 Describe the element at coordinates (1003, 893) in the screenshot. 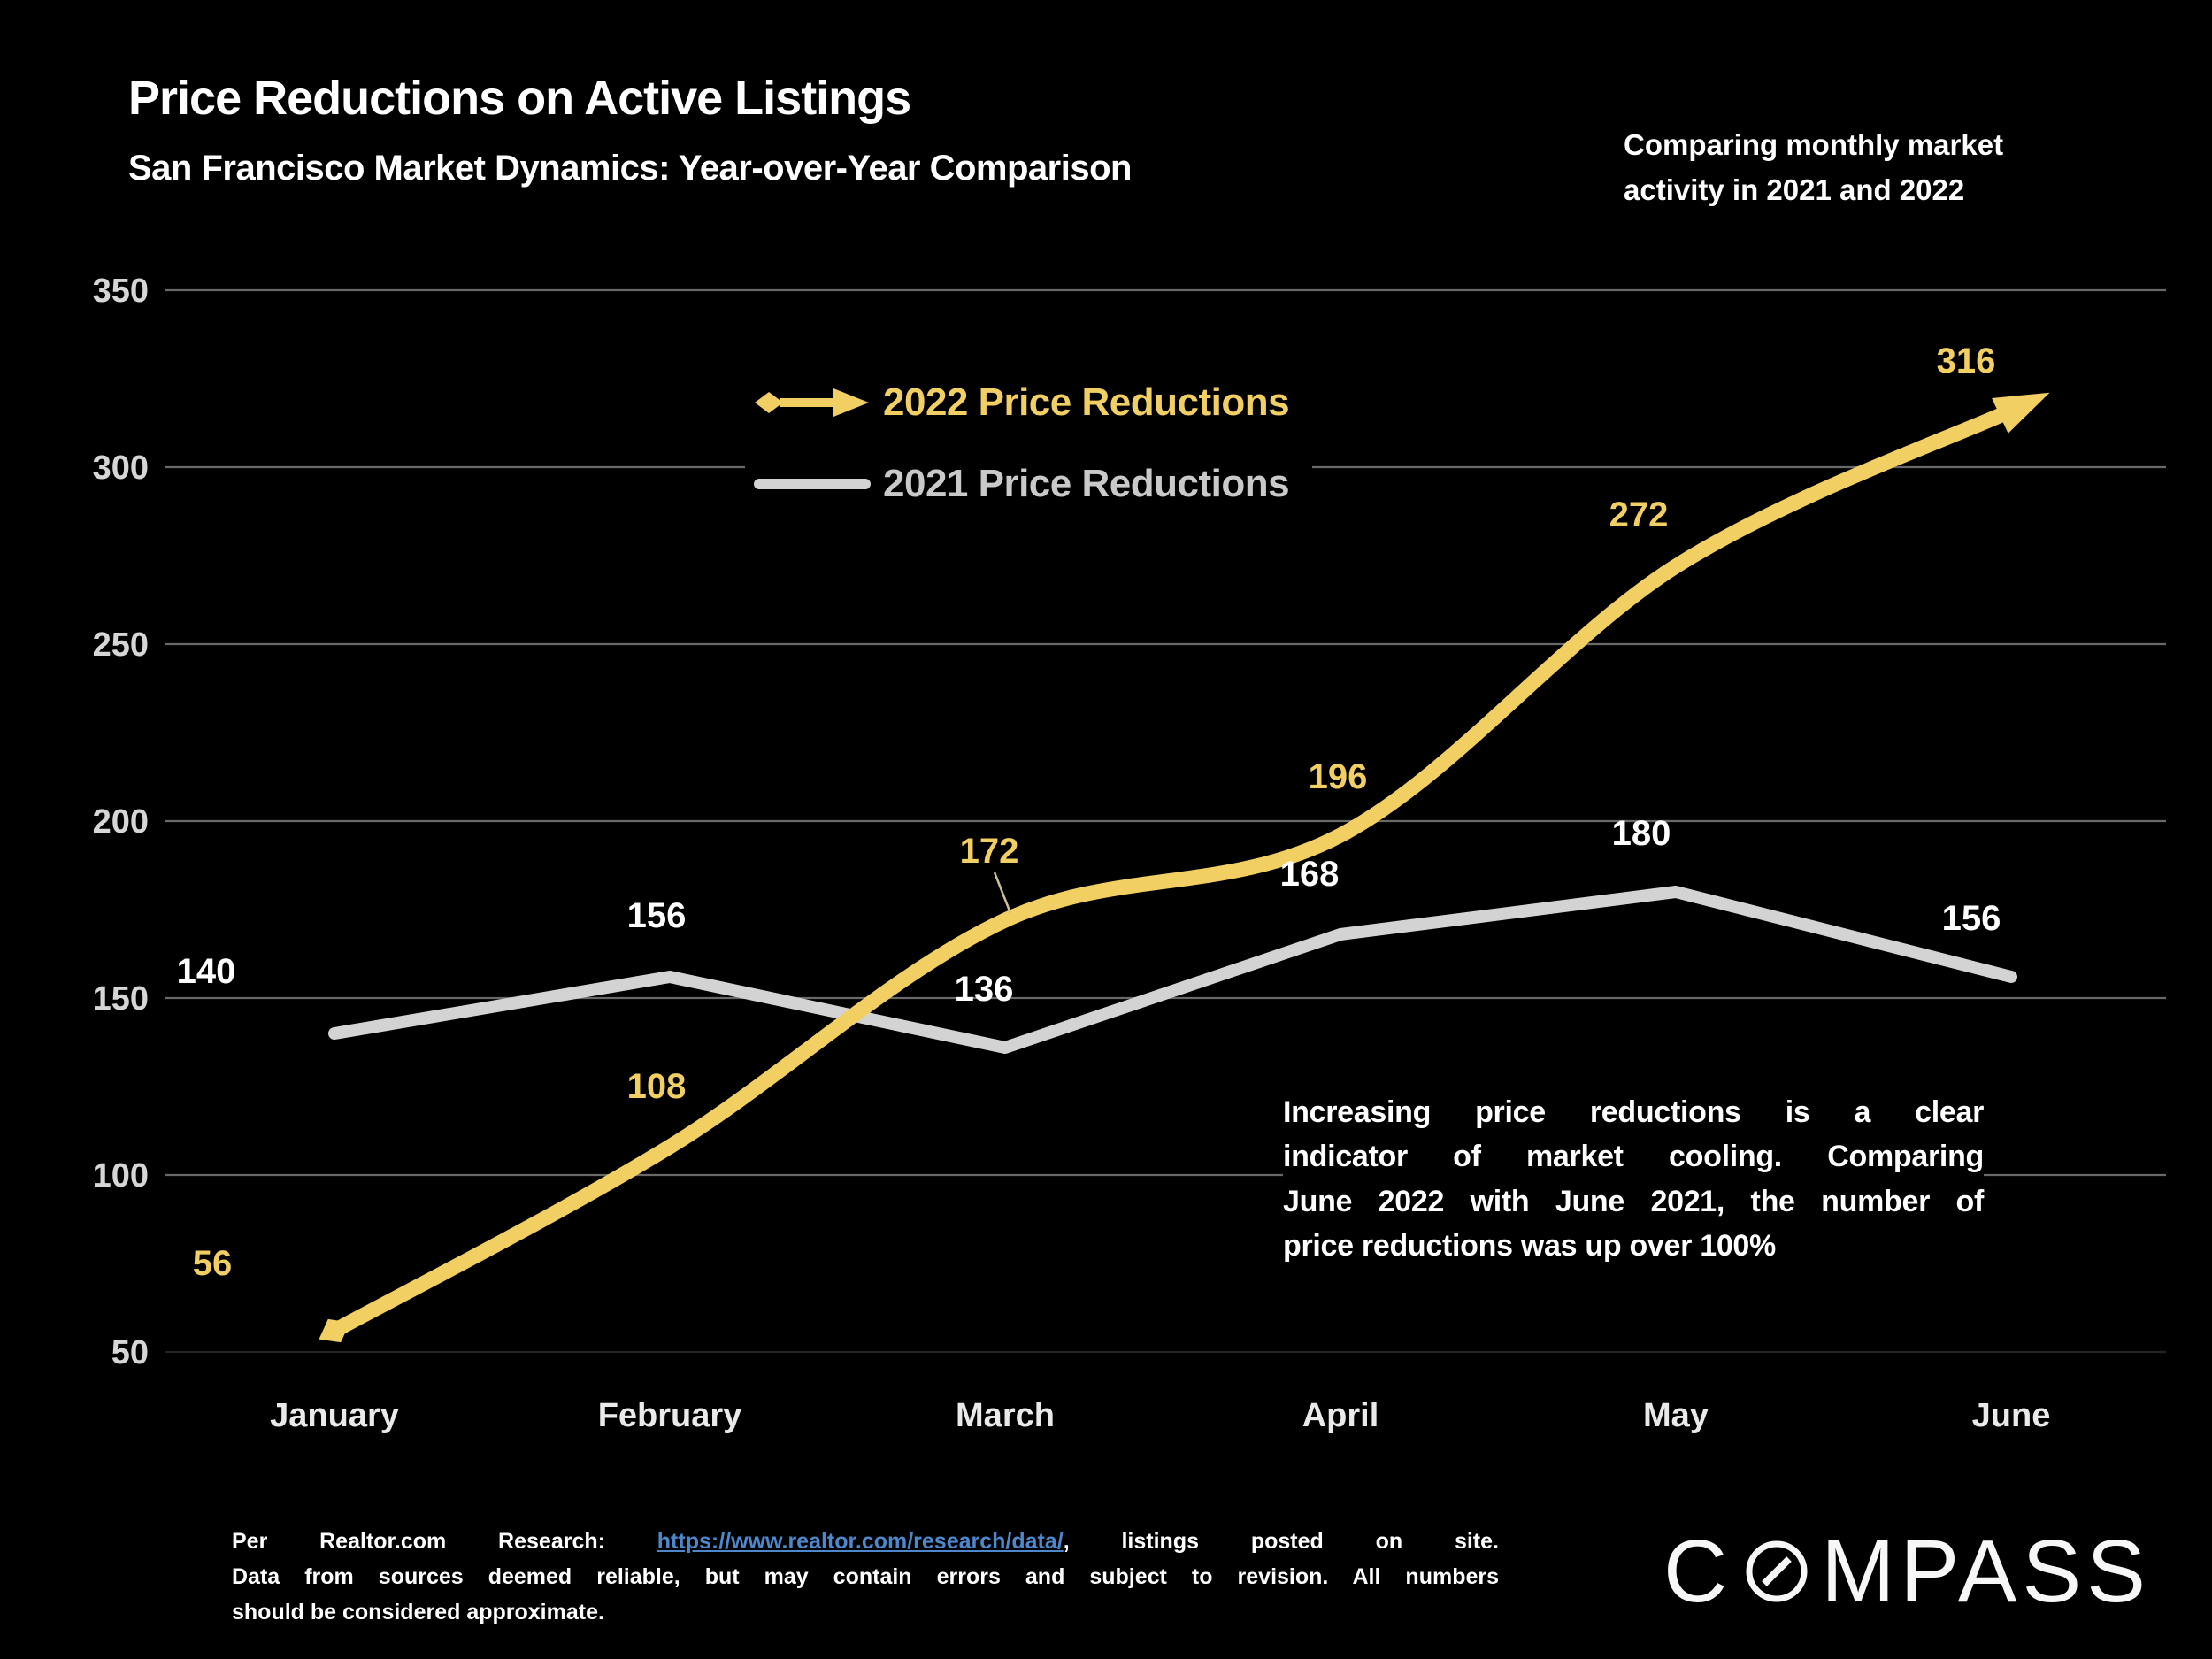

I see `label-leader-line` at that location.